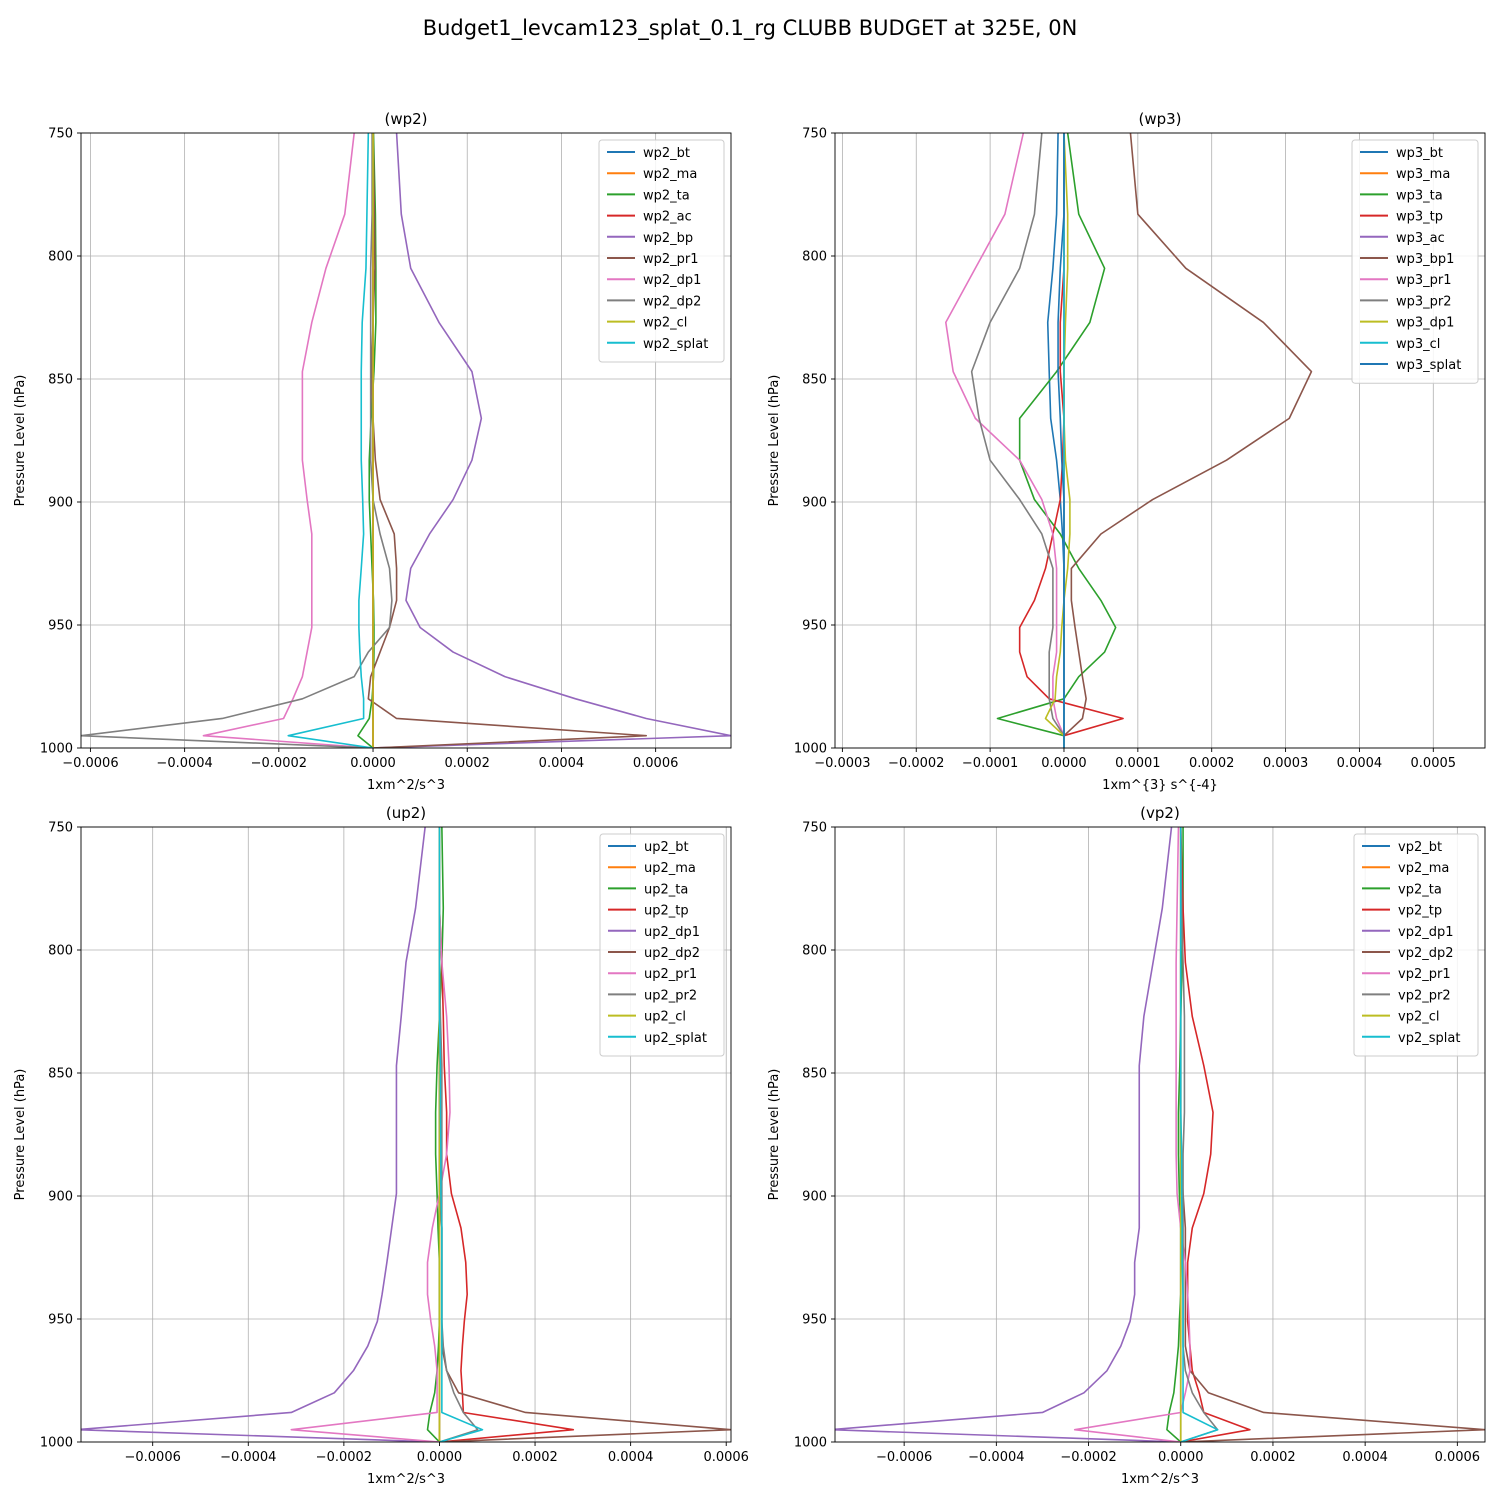 The height and width of the screenshot is (1500, 1500). What do you see at coordinates (665, 1017) in the screenshot?
I see `legend-label: up2_cl` at bounding box center [665, 1017].